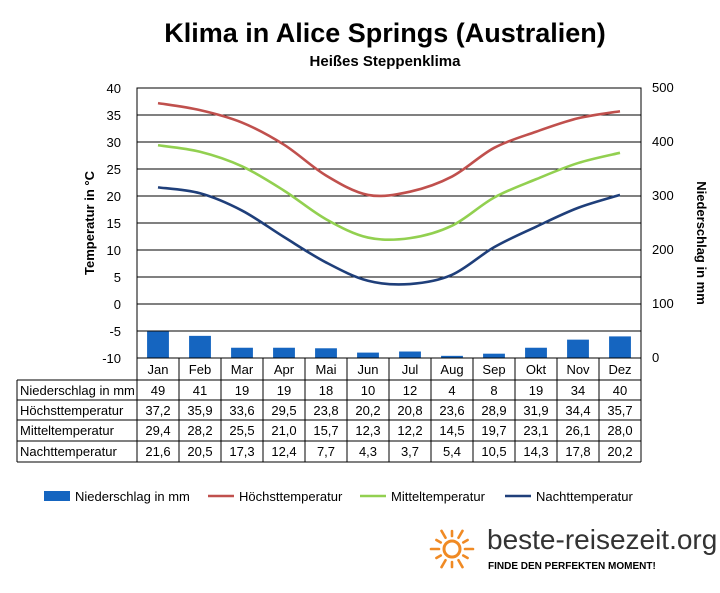  I want to click on y-axis-right-ticks: 500 400 300 200 100 0, so click(663, 222).